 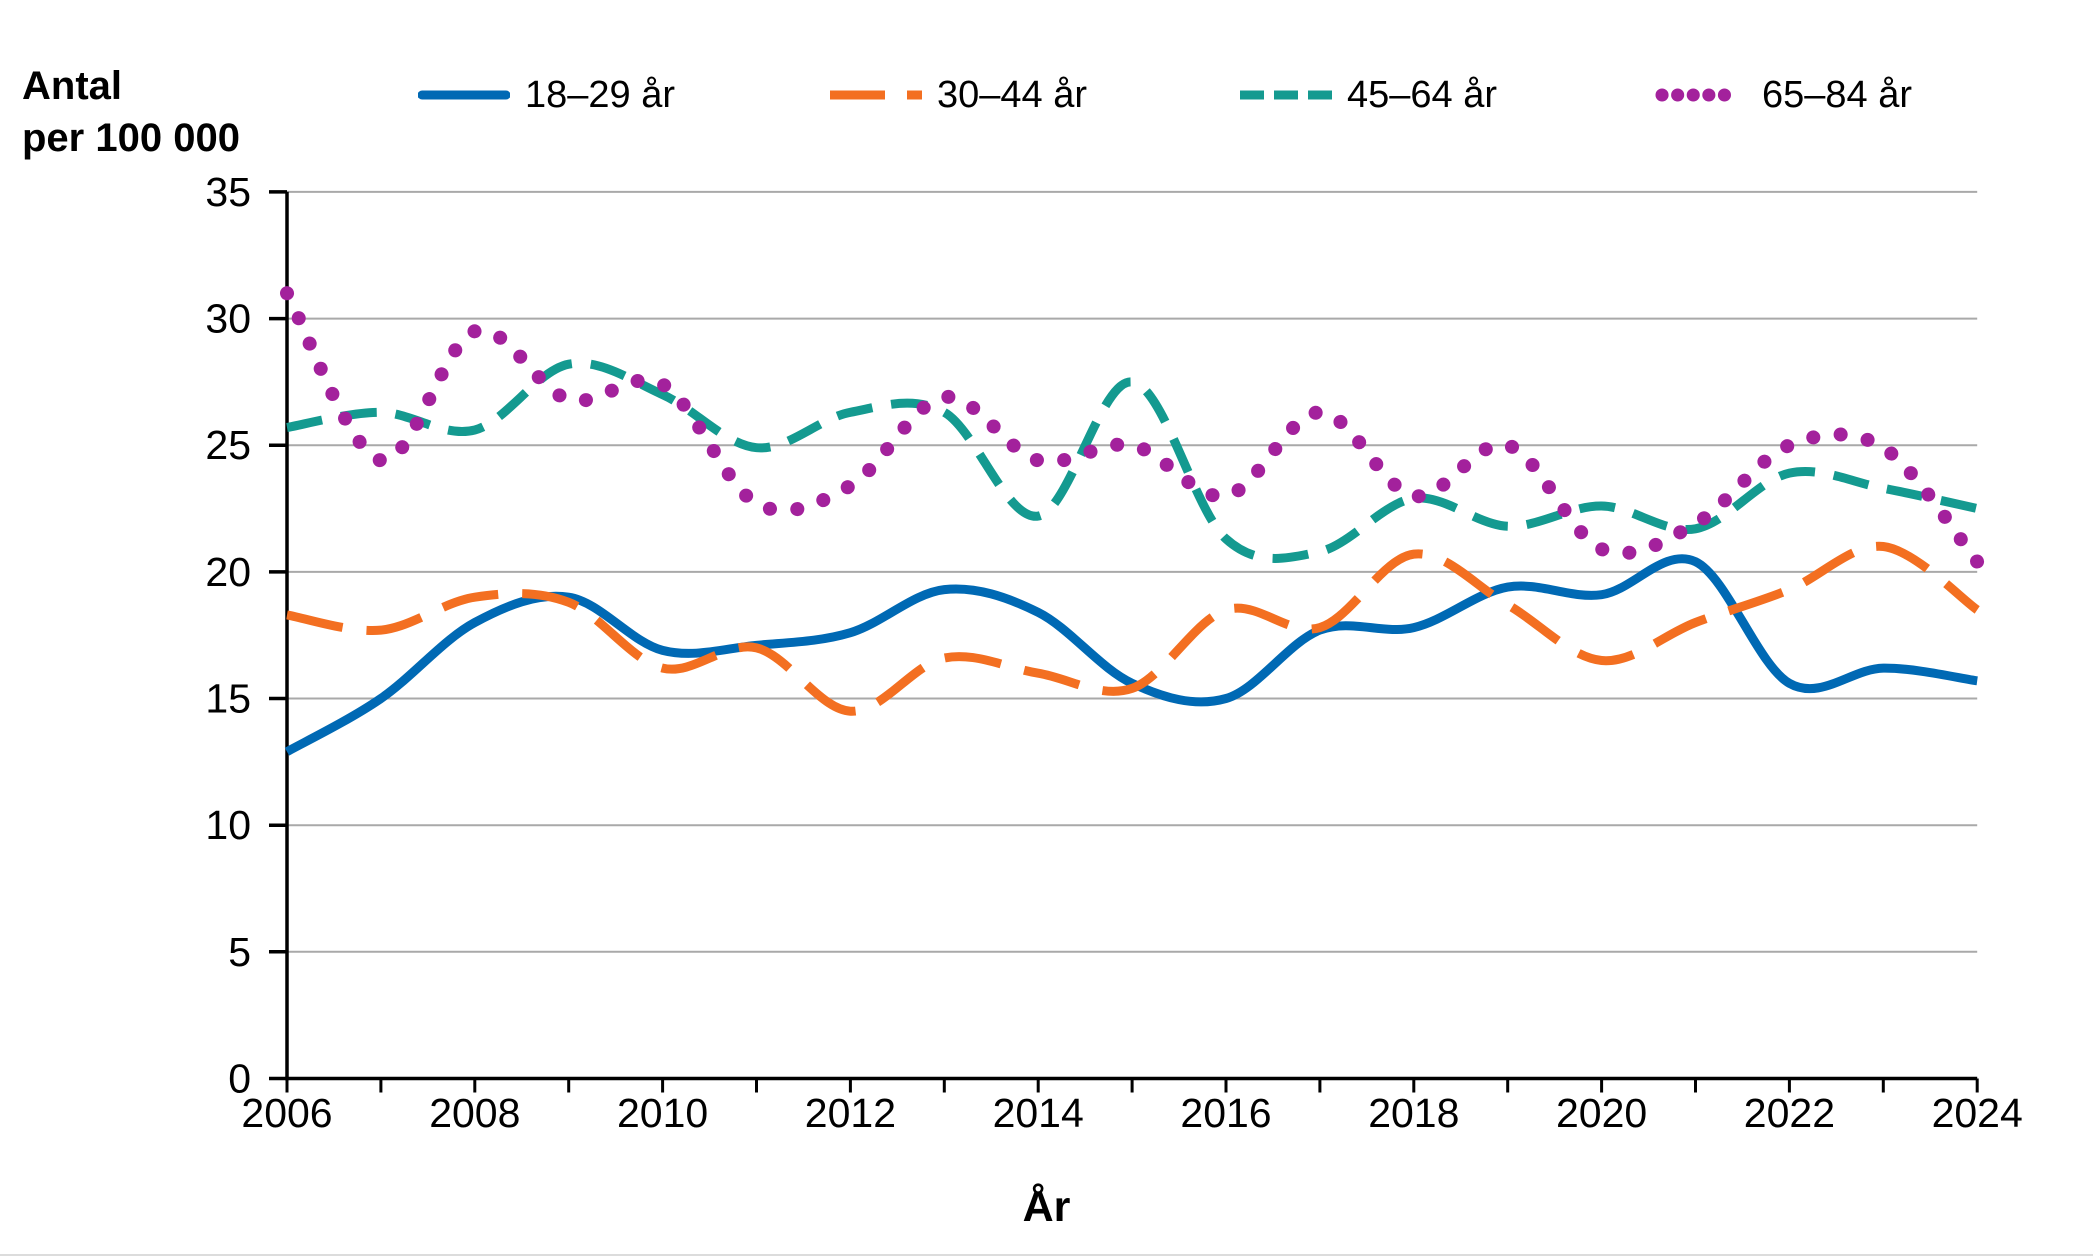 What do you see at coordinates (1422, 94) in the screenshot?
I see `legend-label-45-64: 45–64 år` at bounding box center [1422, 94].